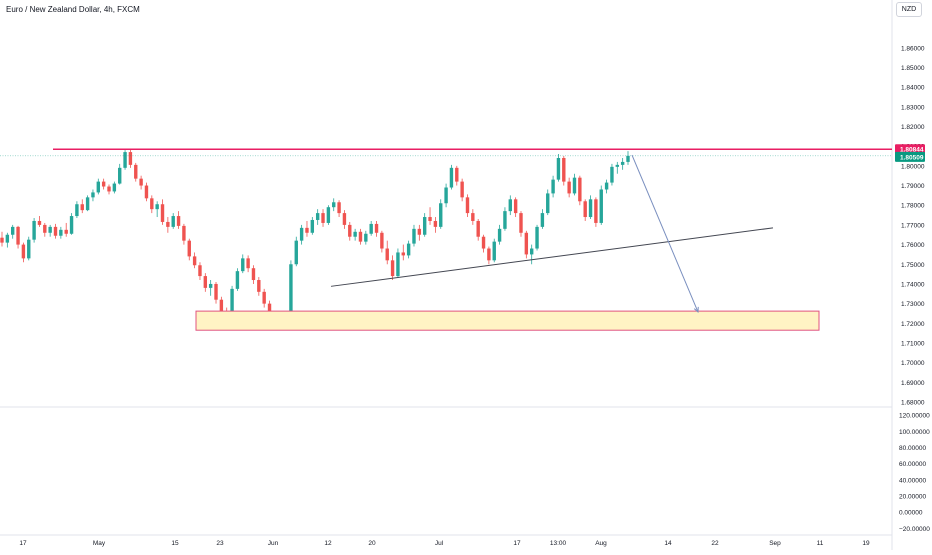 The width and height of the screenshot is (932, 555). What do you see at coordinates (866, 543) in the screenshot?
I see `time-tick-label: 19` at bounding box center [866, 543].